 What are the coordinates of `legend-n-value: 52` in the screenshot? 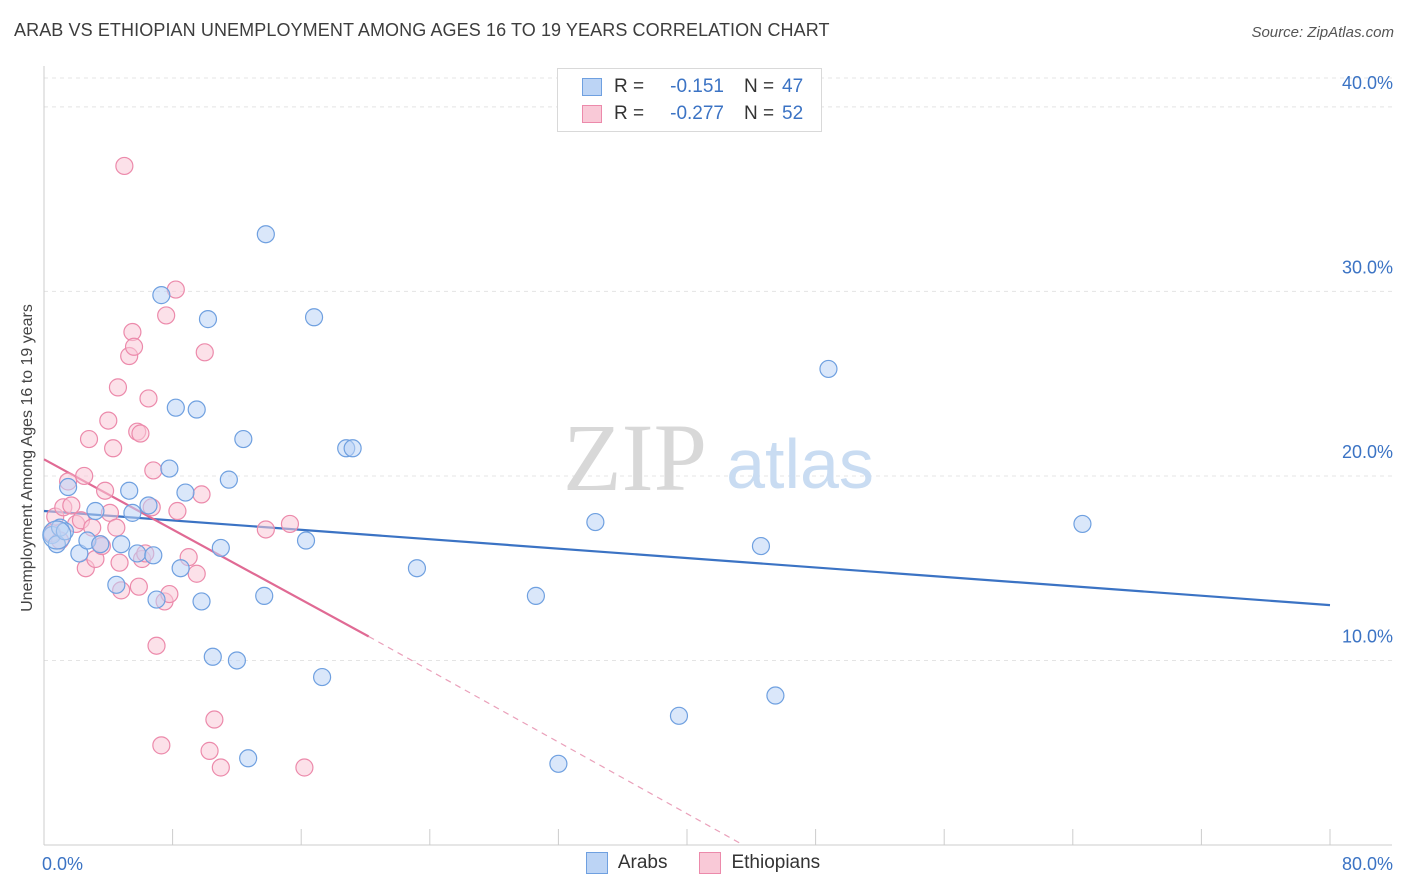 It's located at (793, 113).